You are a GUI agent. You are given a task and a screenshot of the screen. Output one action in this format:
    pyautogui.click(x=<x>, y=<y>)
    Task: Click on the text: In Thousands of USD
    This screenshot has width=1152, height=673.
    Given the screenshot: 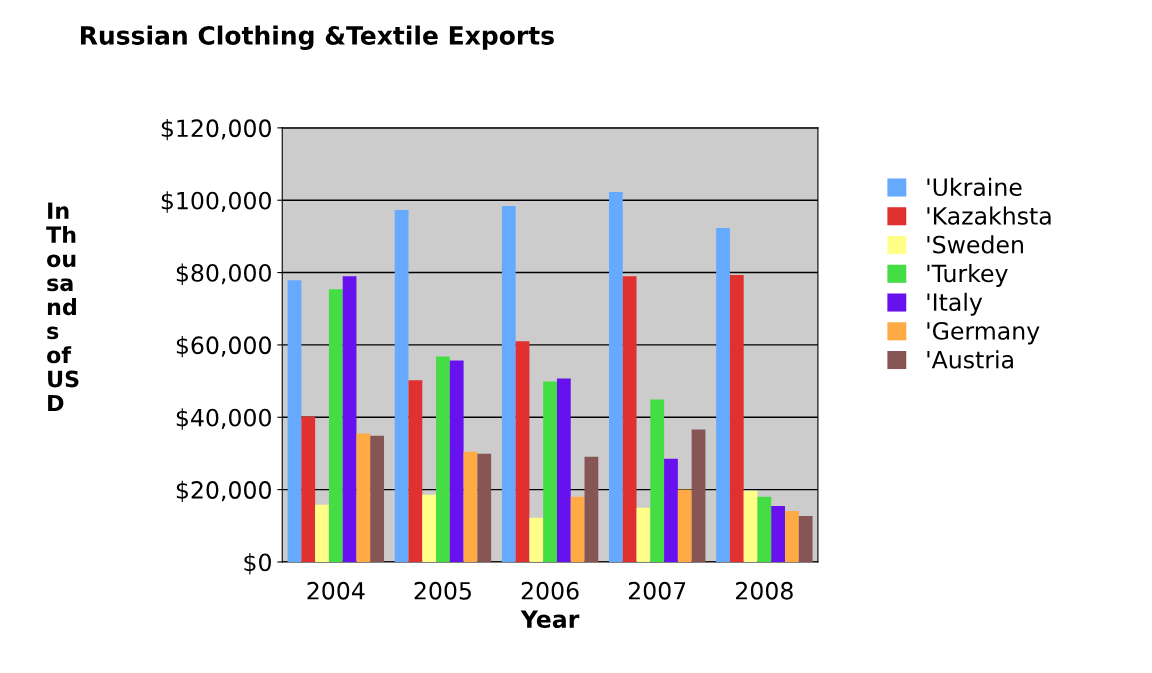 What is the action you would take?
    pyautogui.click(x=62, y=307)
    